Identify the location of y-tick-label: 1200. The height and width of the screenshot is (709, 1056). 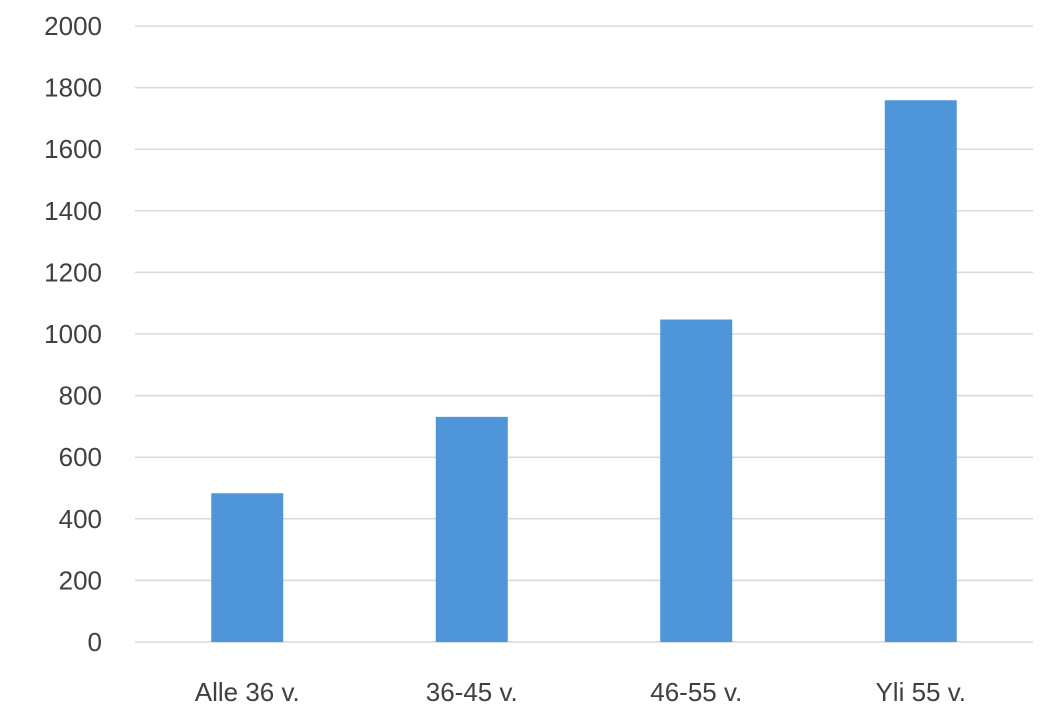
(73, 272).